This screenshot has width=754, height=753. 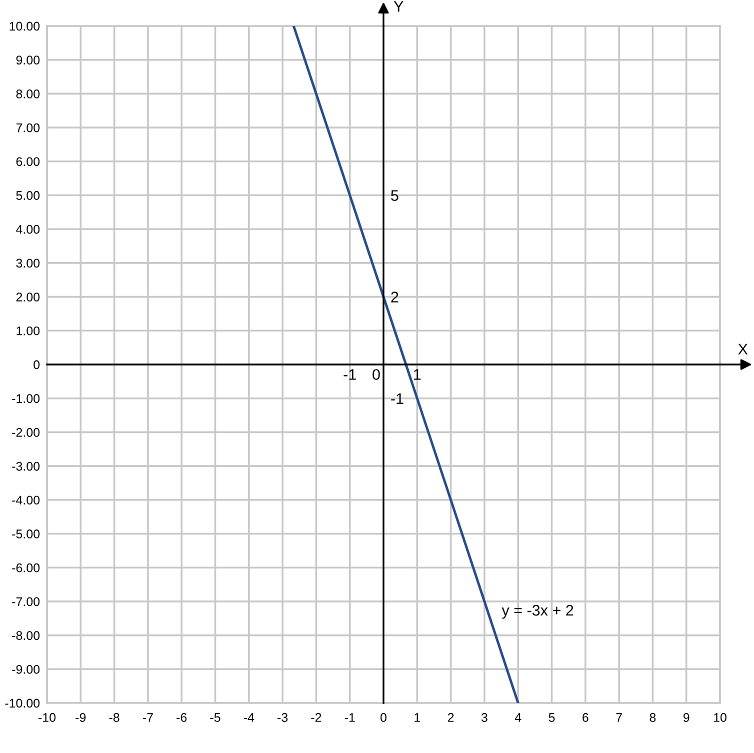 What do you see at coordinates (518, 717) in the screenshot?
I see `x-tick-label: 4` at bounding box center [518, 717].